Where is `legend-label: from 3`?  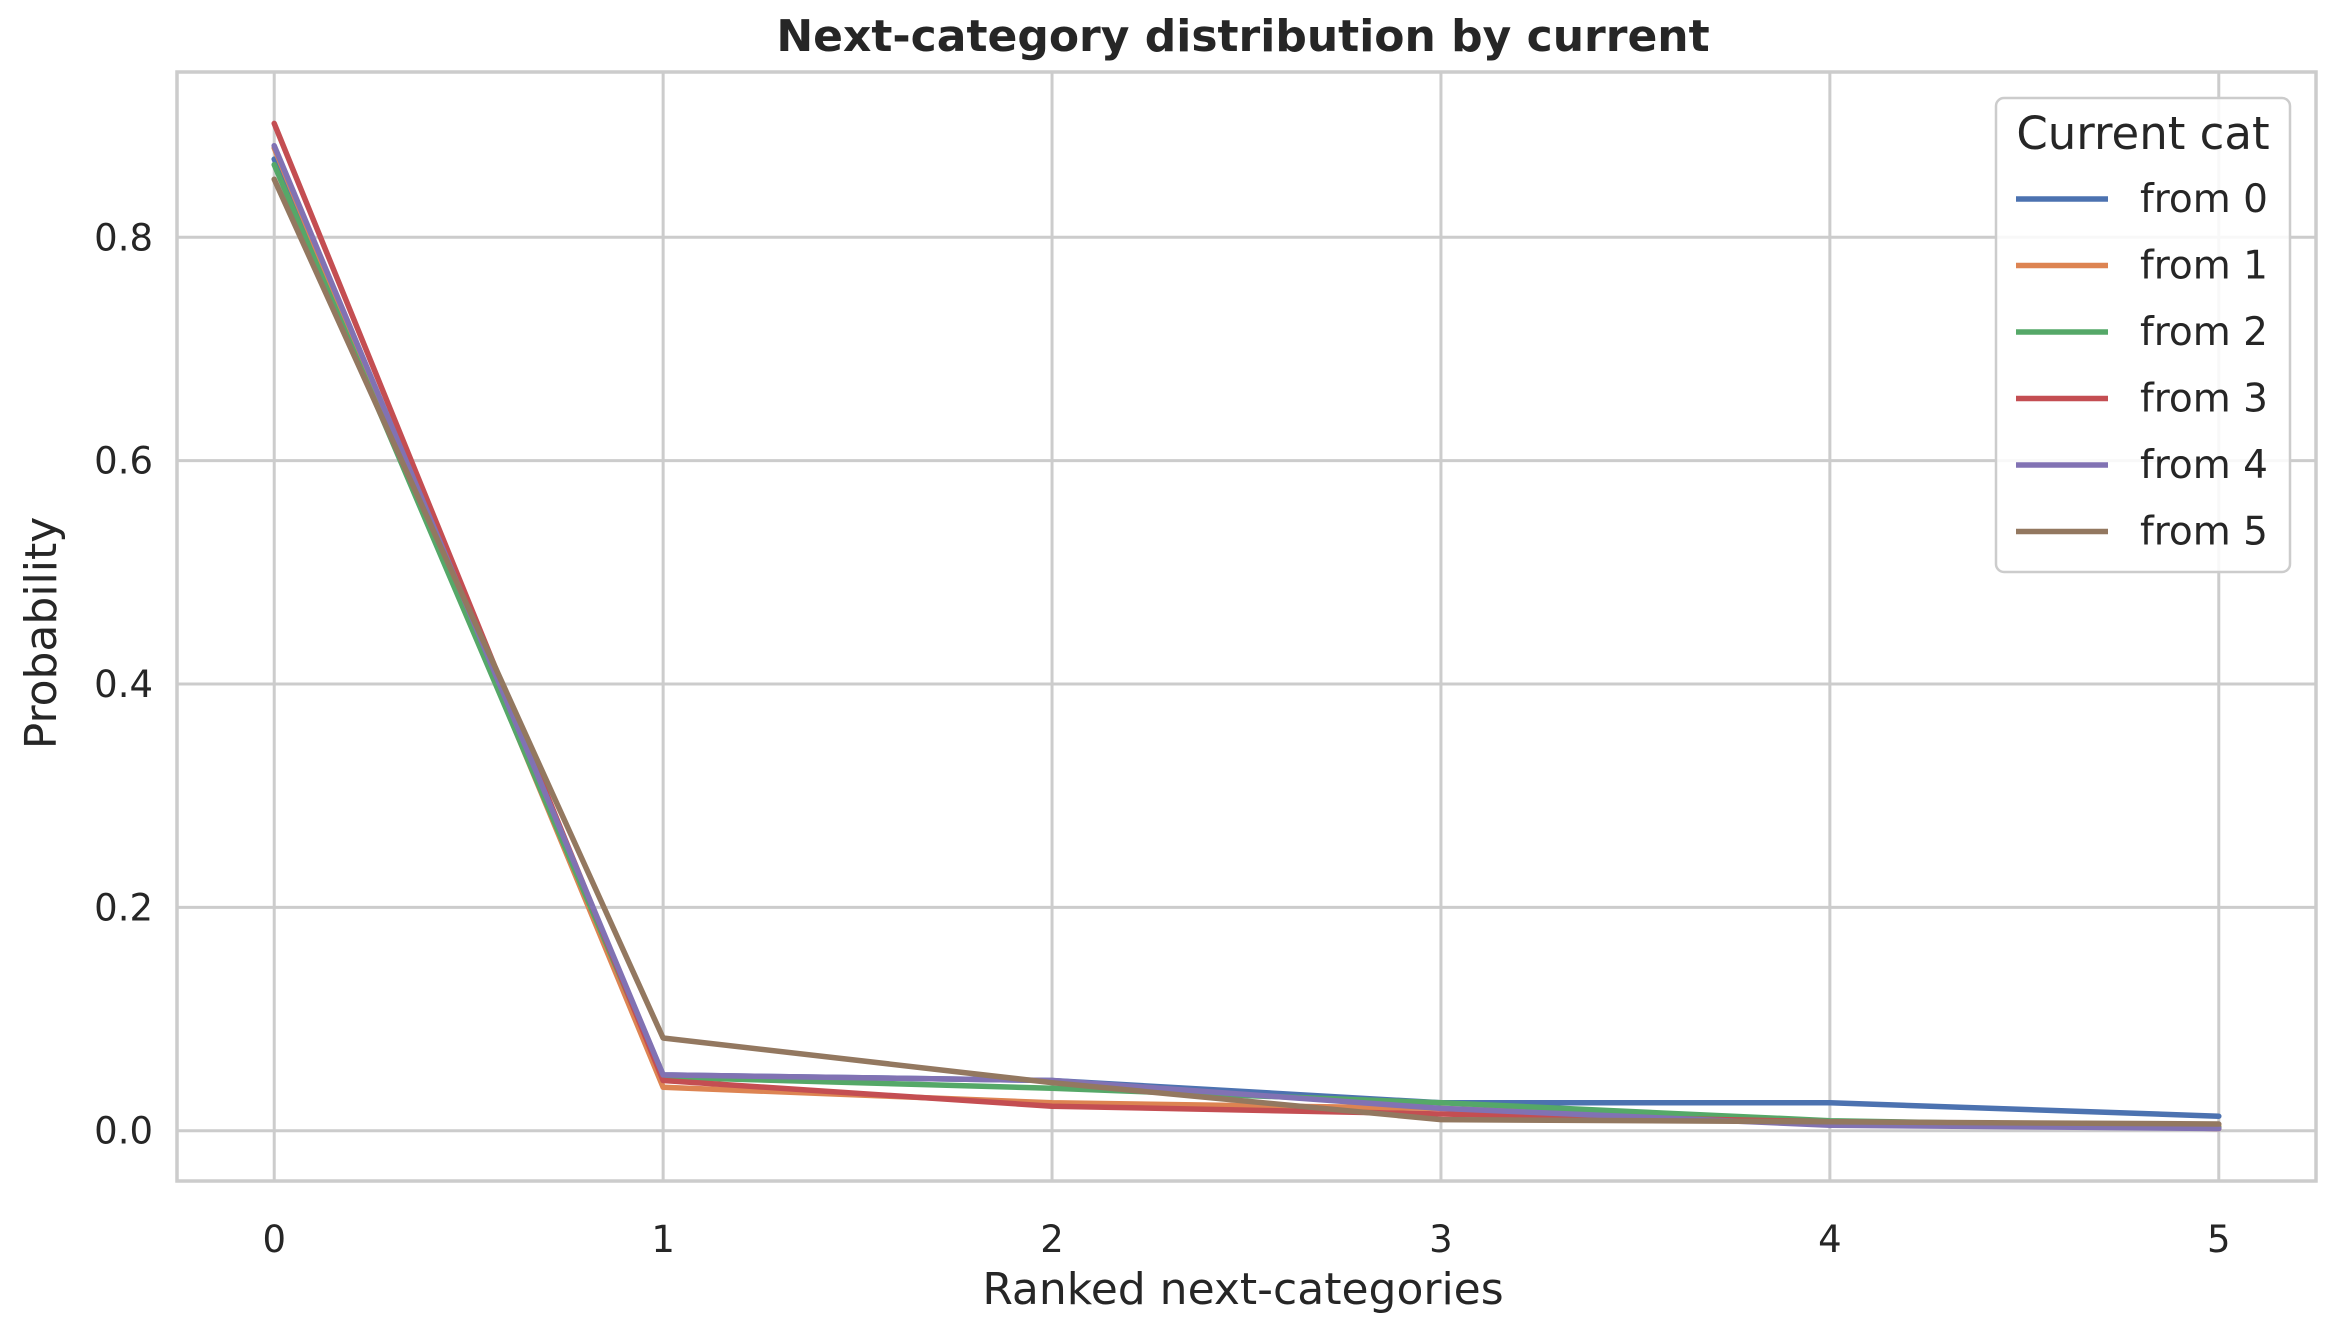 legend-label: from 3 is located at coordinates (2204, 399).